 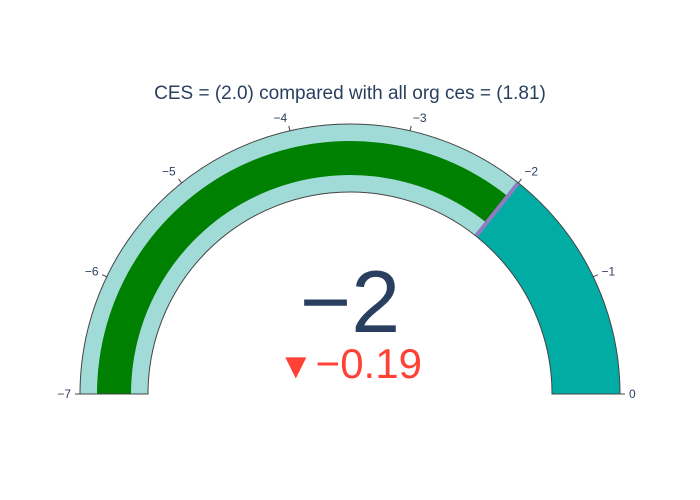 I want to click on tick-label: 0, so click(x=632, y=394).